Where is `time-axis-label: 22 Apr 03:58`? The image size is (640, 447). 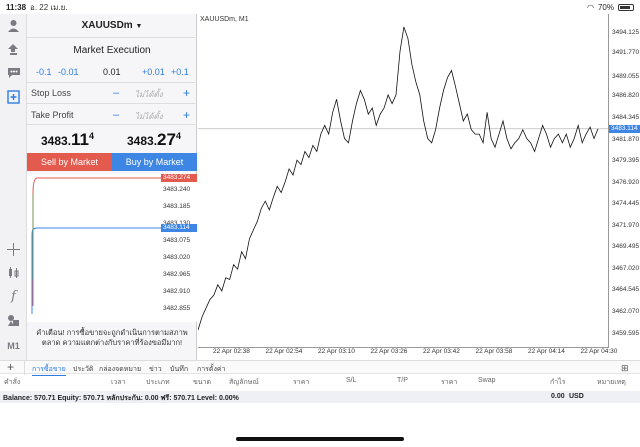 time-axis-label: 22 Apr 03:58 is located at coordinates (494, 351).